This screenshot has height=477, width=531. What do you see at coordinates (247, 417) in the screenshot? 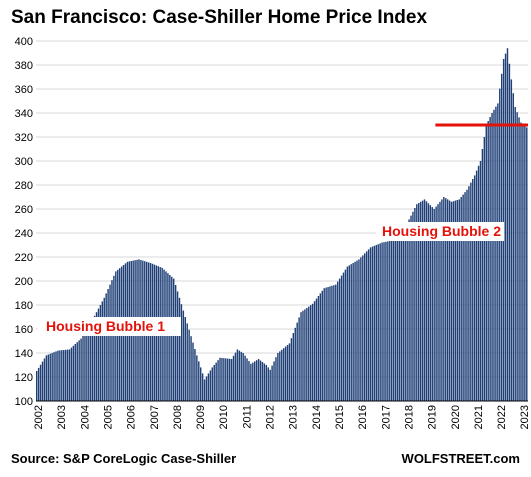
I see `x-tick-label: 2011` at bounding box center [247, 417].